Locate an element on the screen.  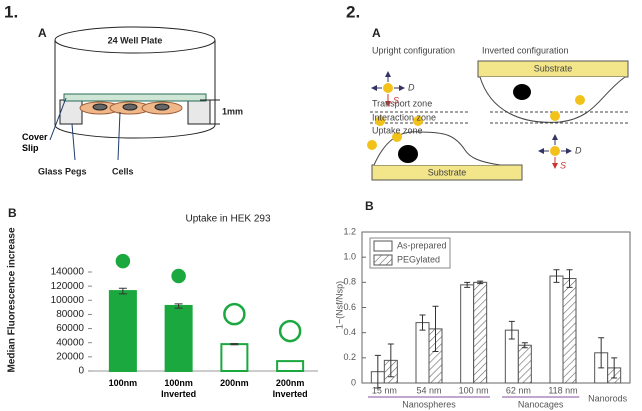
figure-label: 1. is located at coordinates (11, 11).